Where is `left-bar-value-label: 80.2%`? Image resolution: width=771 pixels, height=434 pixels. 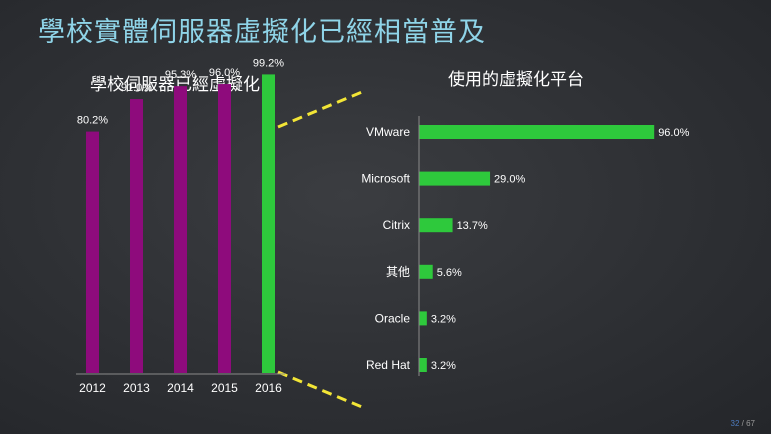
left-bar-value-label: 80.2% is located at coordinates (92, 121).